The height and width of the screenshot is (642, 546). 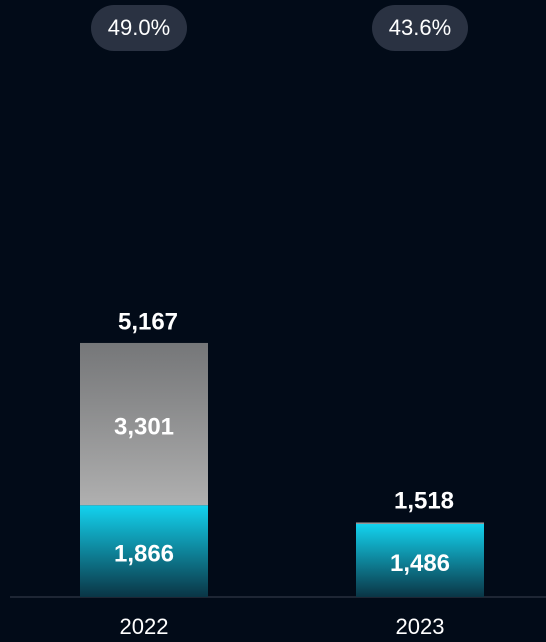 What do you see at coordinates (420, 563) in the screenshot?
I see `segment-label: 1,486` at bounding box center [420, 563].